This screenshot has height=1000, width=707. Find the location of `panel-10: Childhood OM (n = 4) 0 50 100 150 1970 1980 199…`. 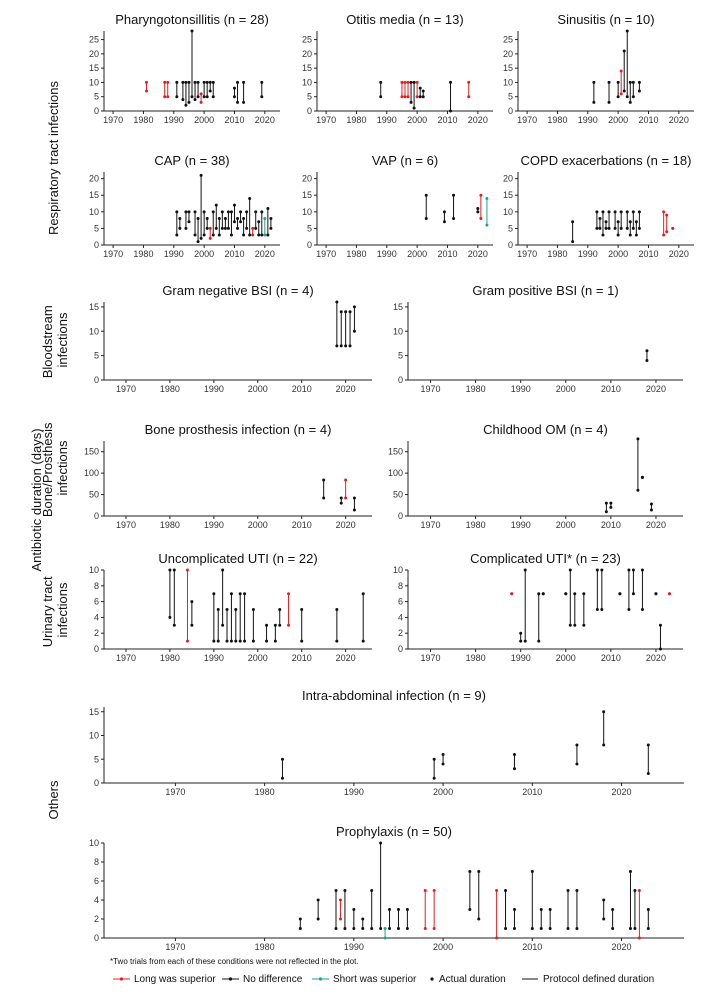

panel-10: Childhood OM (n = 4) 0 50 100 150 1970 1980 199… is located at coordinates (535, 476).